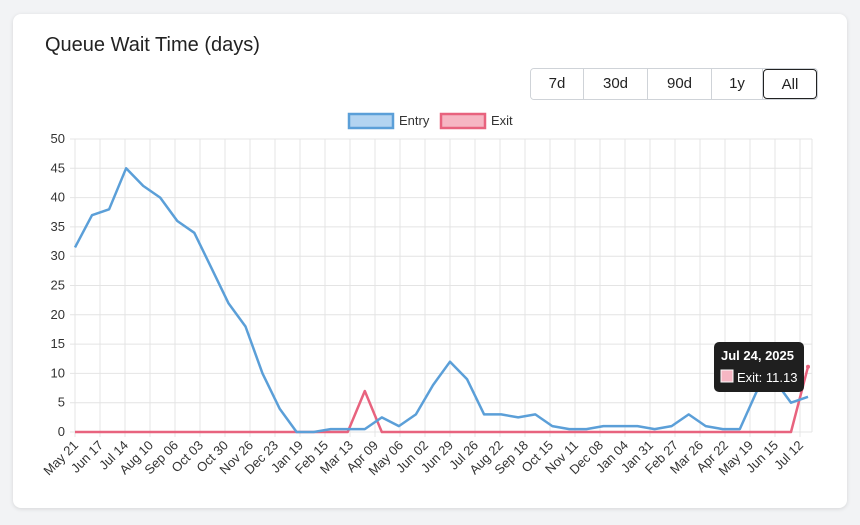  What do you see at coordinates (371, 121) in the screenshot?
I see `legend-swatch-entry` at bounding box center [371, 121].